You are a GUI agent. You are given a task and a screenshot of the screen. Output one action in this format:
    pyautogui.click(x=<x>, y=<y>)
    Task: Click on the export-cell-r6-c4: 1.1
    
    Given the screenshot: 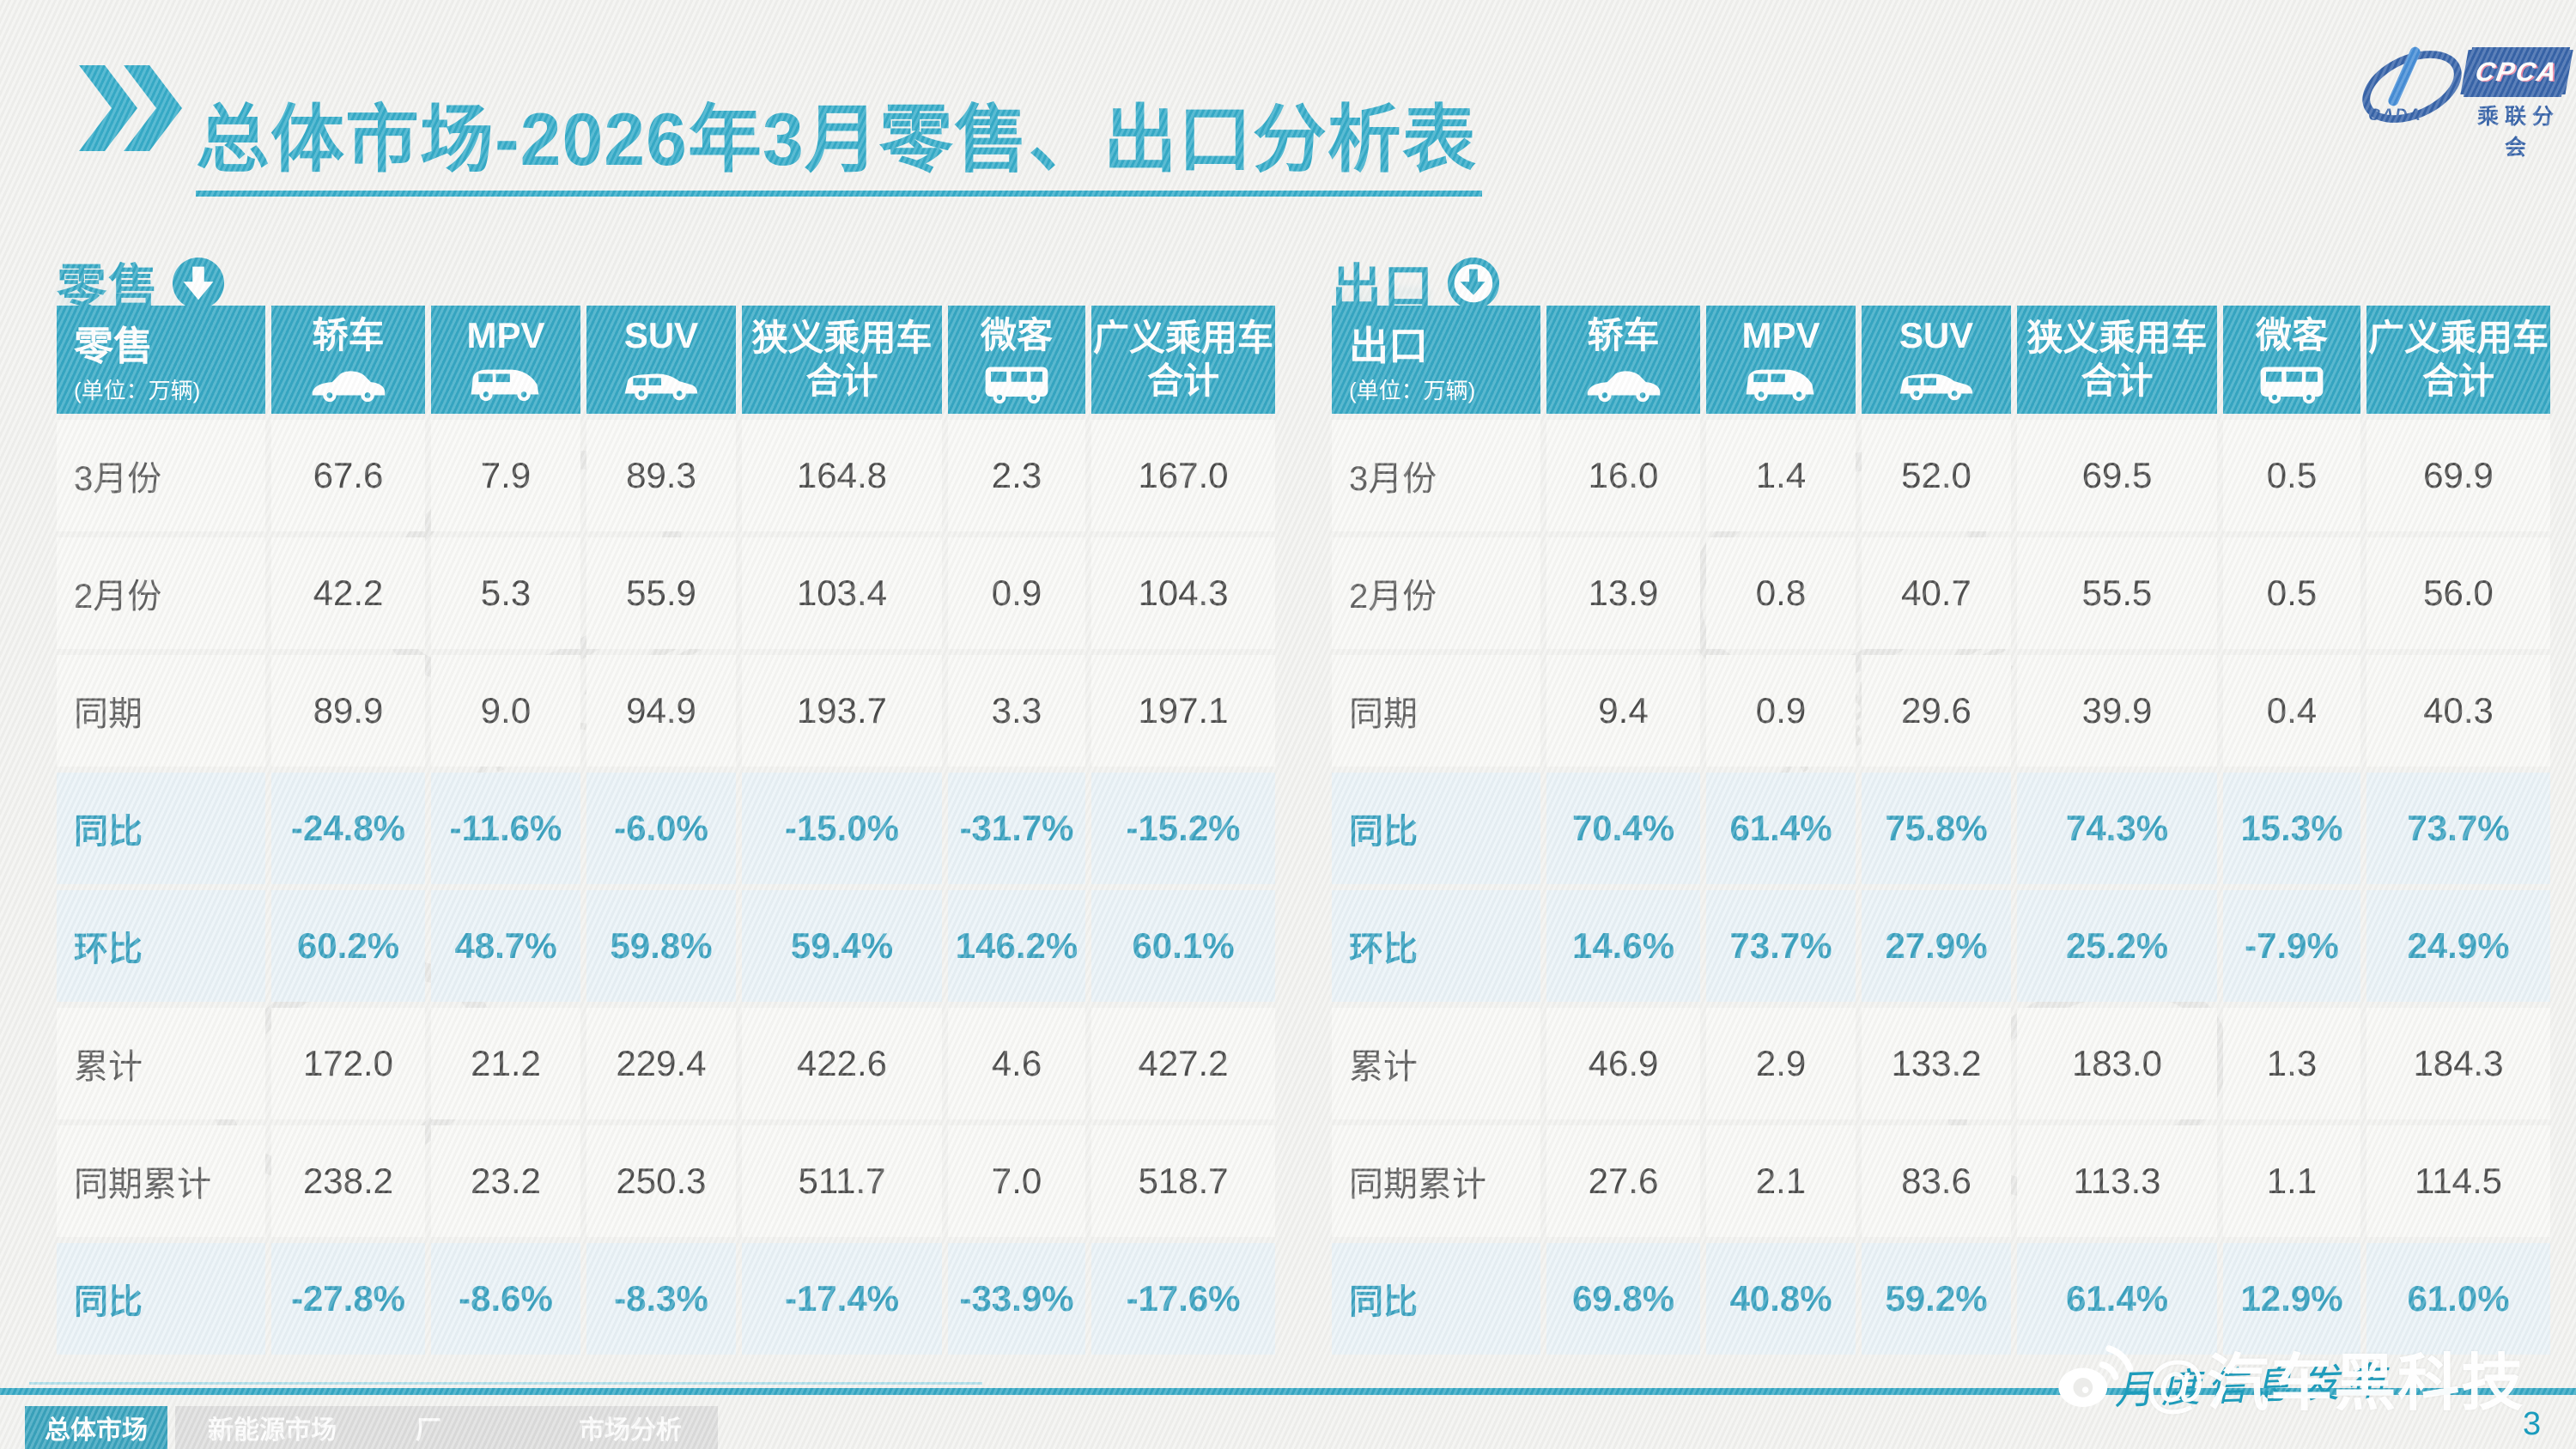 What is the action you would take?
    pyautogui.click(x=2291, y=1181)
    